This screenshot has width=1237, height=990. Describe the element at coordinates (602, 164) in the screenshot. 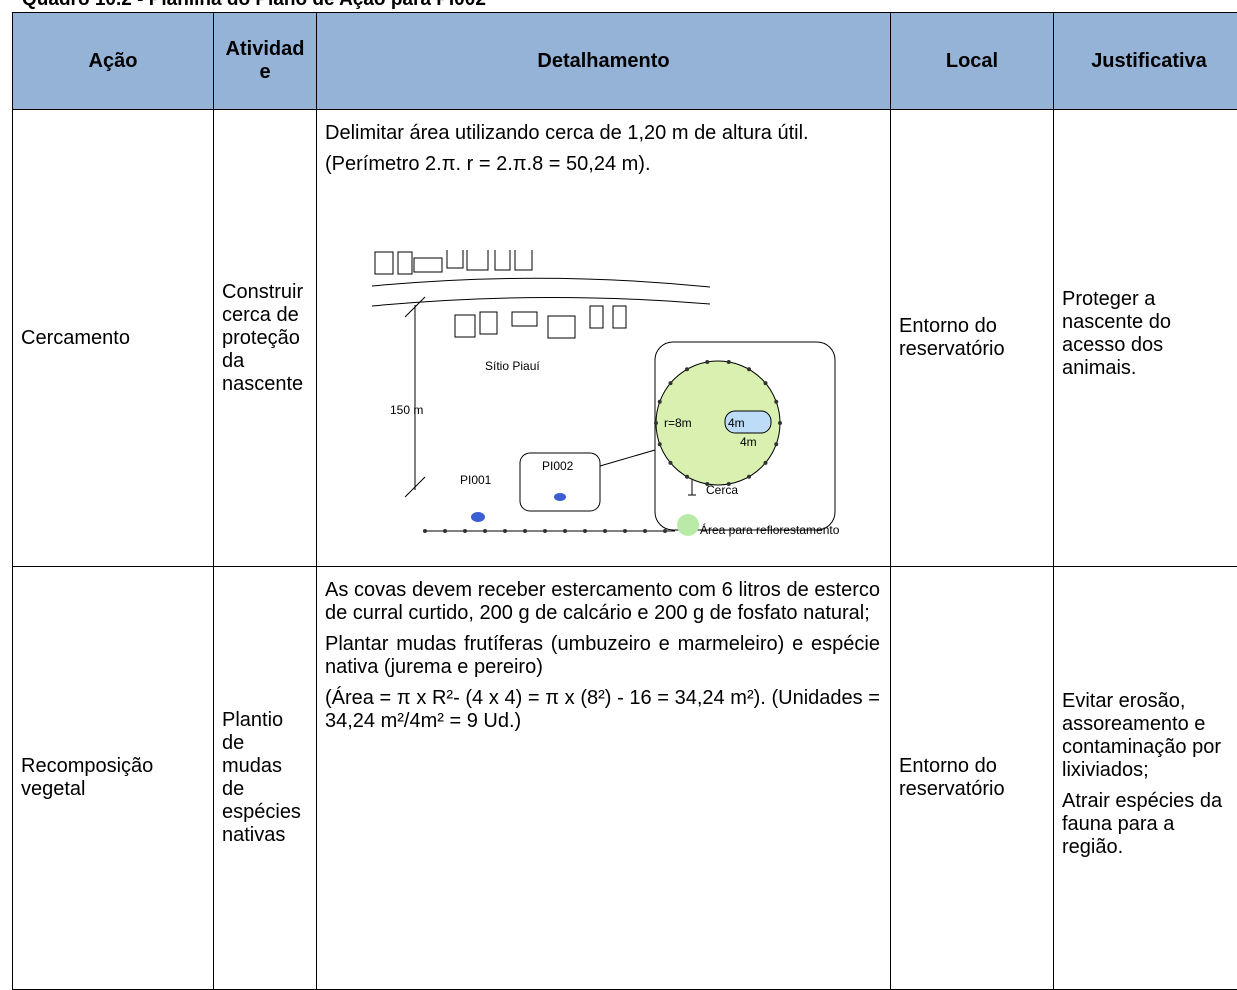

I see `paragraph: (Perímetro 2.π. r = 2.π.8 = 50,24 m).` at that location.